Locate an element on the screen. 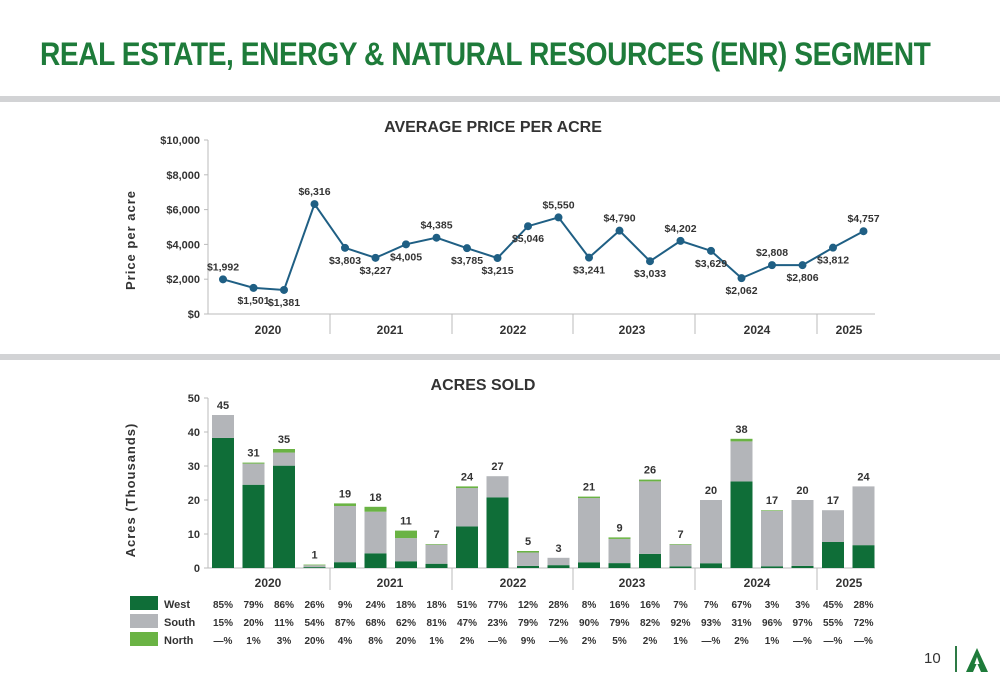 The height and width of the screenshot is (685, 1000). price-data-label: $2,062 is located at coordinates (741, 291).